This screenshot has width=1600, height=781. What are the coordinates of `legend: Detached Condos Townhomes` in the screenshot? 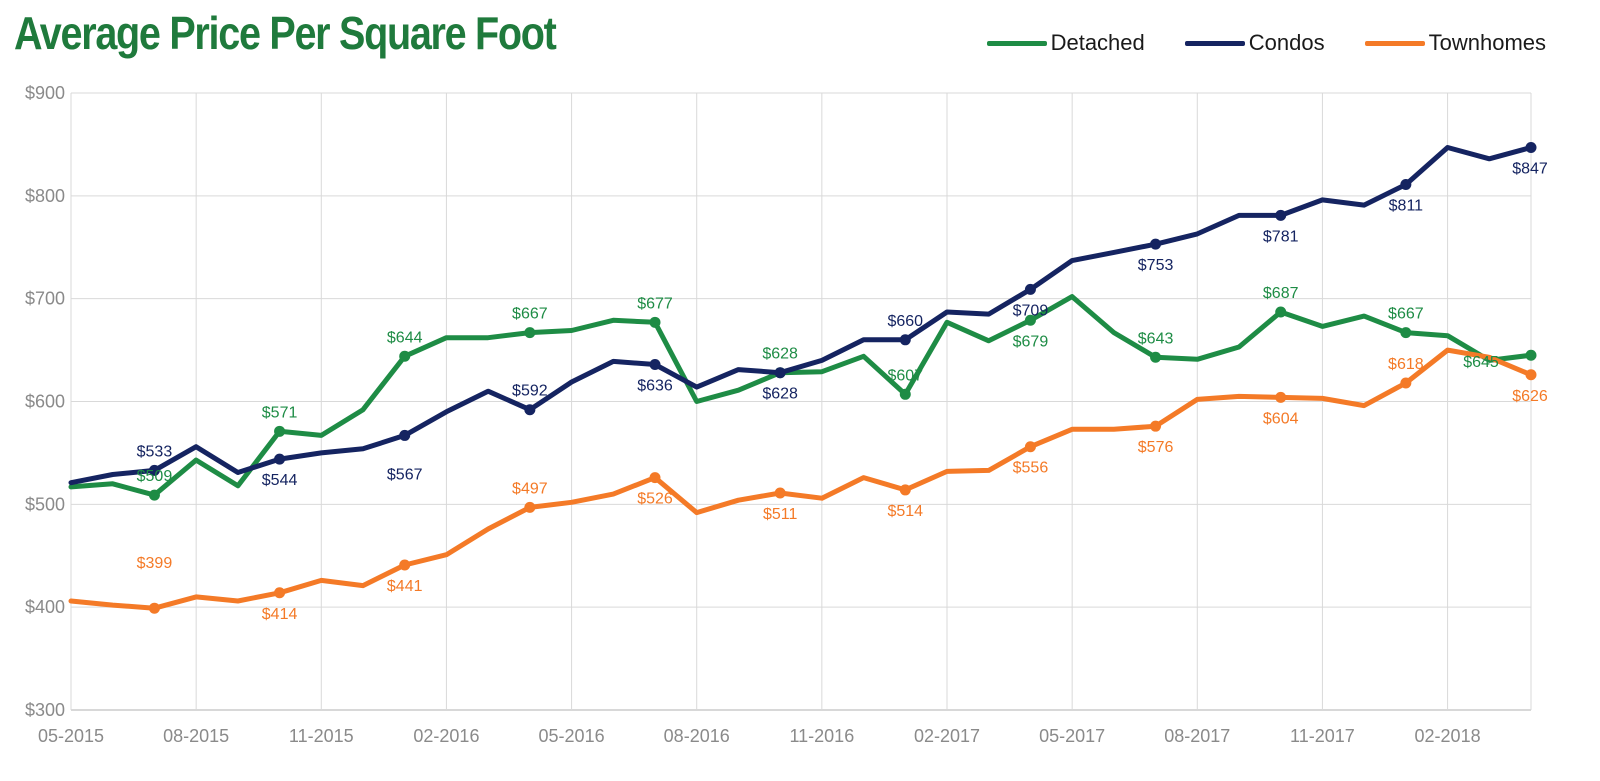 It's located at (1266, 43).